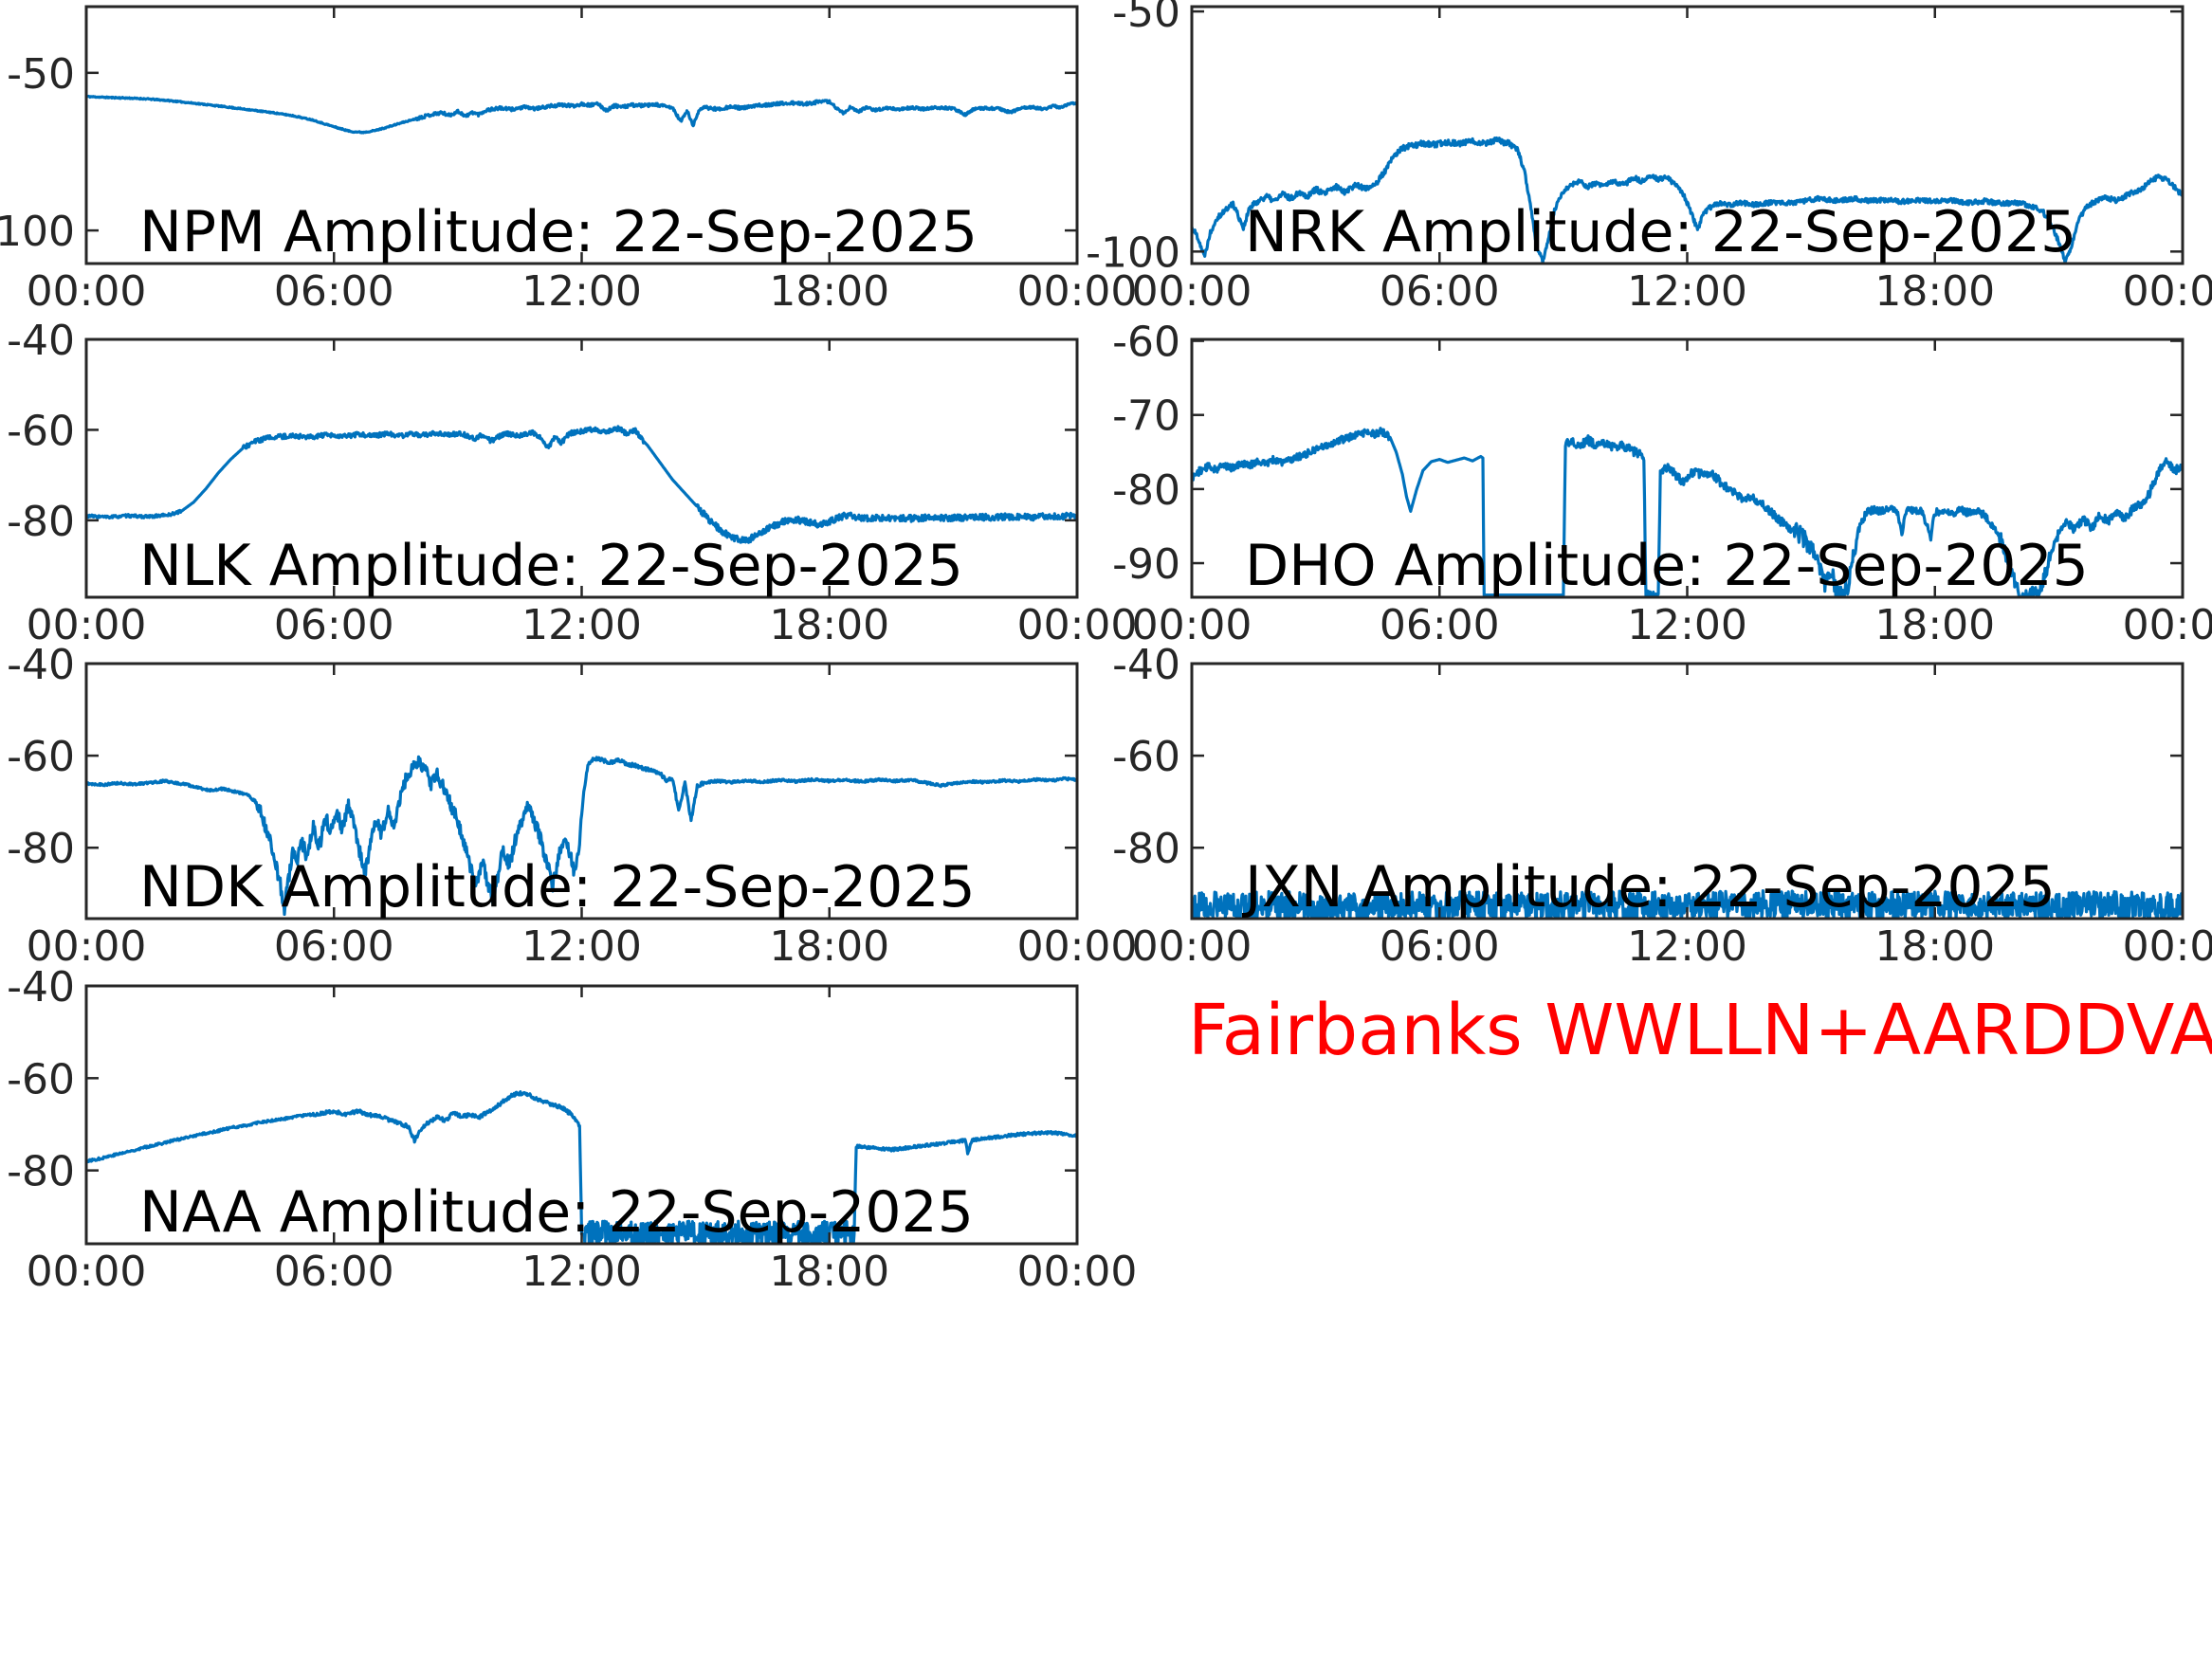 The width and height of the screenshot is (2212, 1659). Describe the element at coordinates (41, 1172) in the screenshot. I see `naa-ytick-label: -80` at that location.